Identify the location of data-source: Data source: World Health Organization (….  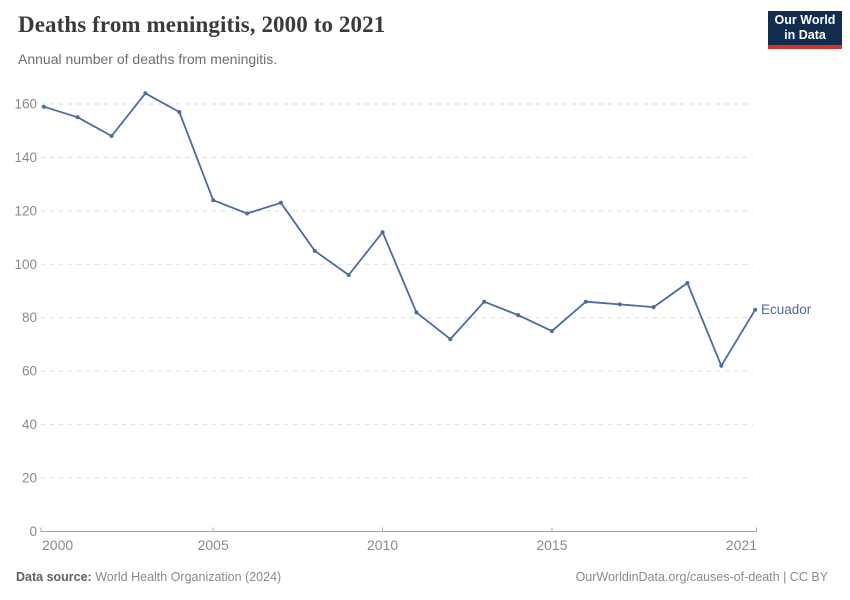
(148, 577).